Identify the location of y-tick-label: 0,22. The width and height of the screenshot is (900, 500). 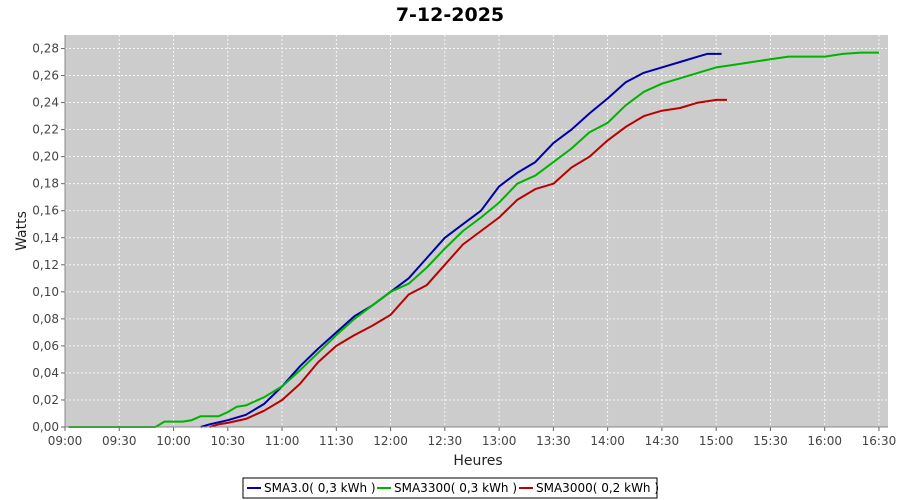
(45, 130).